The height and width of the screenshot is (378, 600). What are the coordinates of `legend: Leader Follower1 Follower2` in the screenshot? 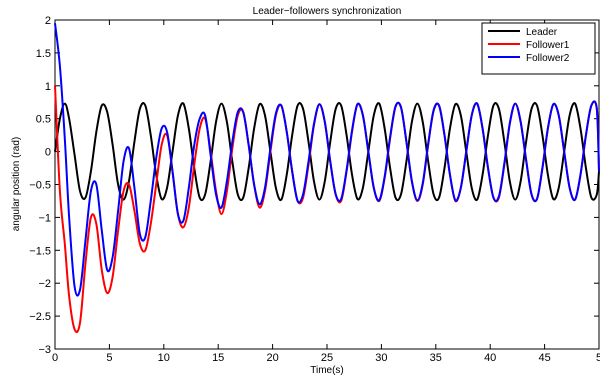 It's located at (538, 48).